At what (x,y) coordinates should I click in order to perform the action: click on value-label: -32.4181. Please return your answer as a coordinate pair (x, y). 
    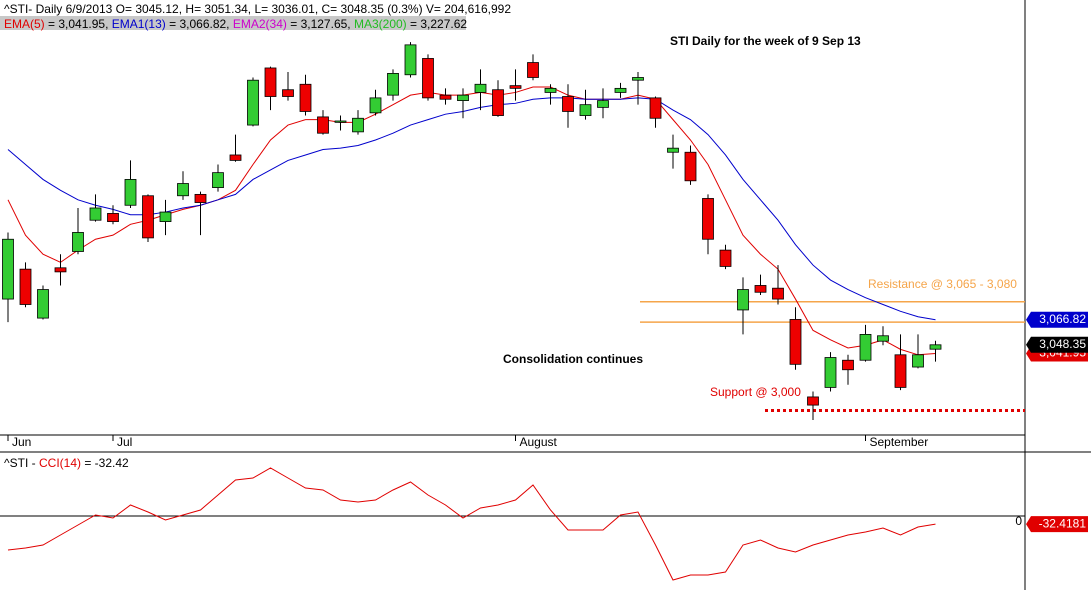
    Looking at the image, I should click on (1063, 523).